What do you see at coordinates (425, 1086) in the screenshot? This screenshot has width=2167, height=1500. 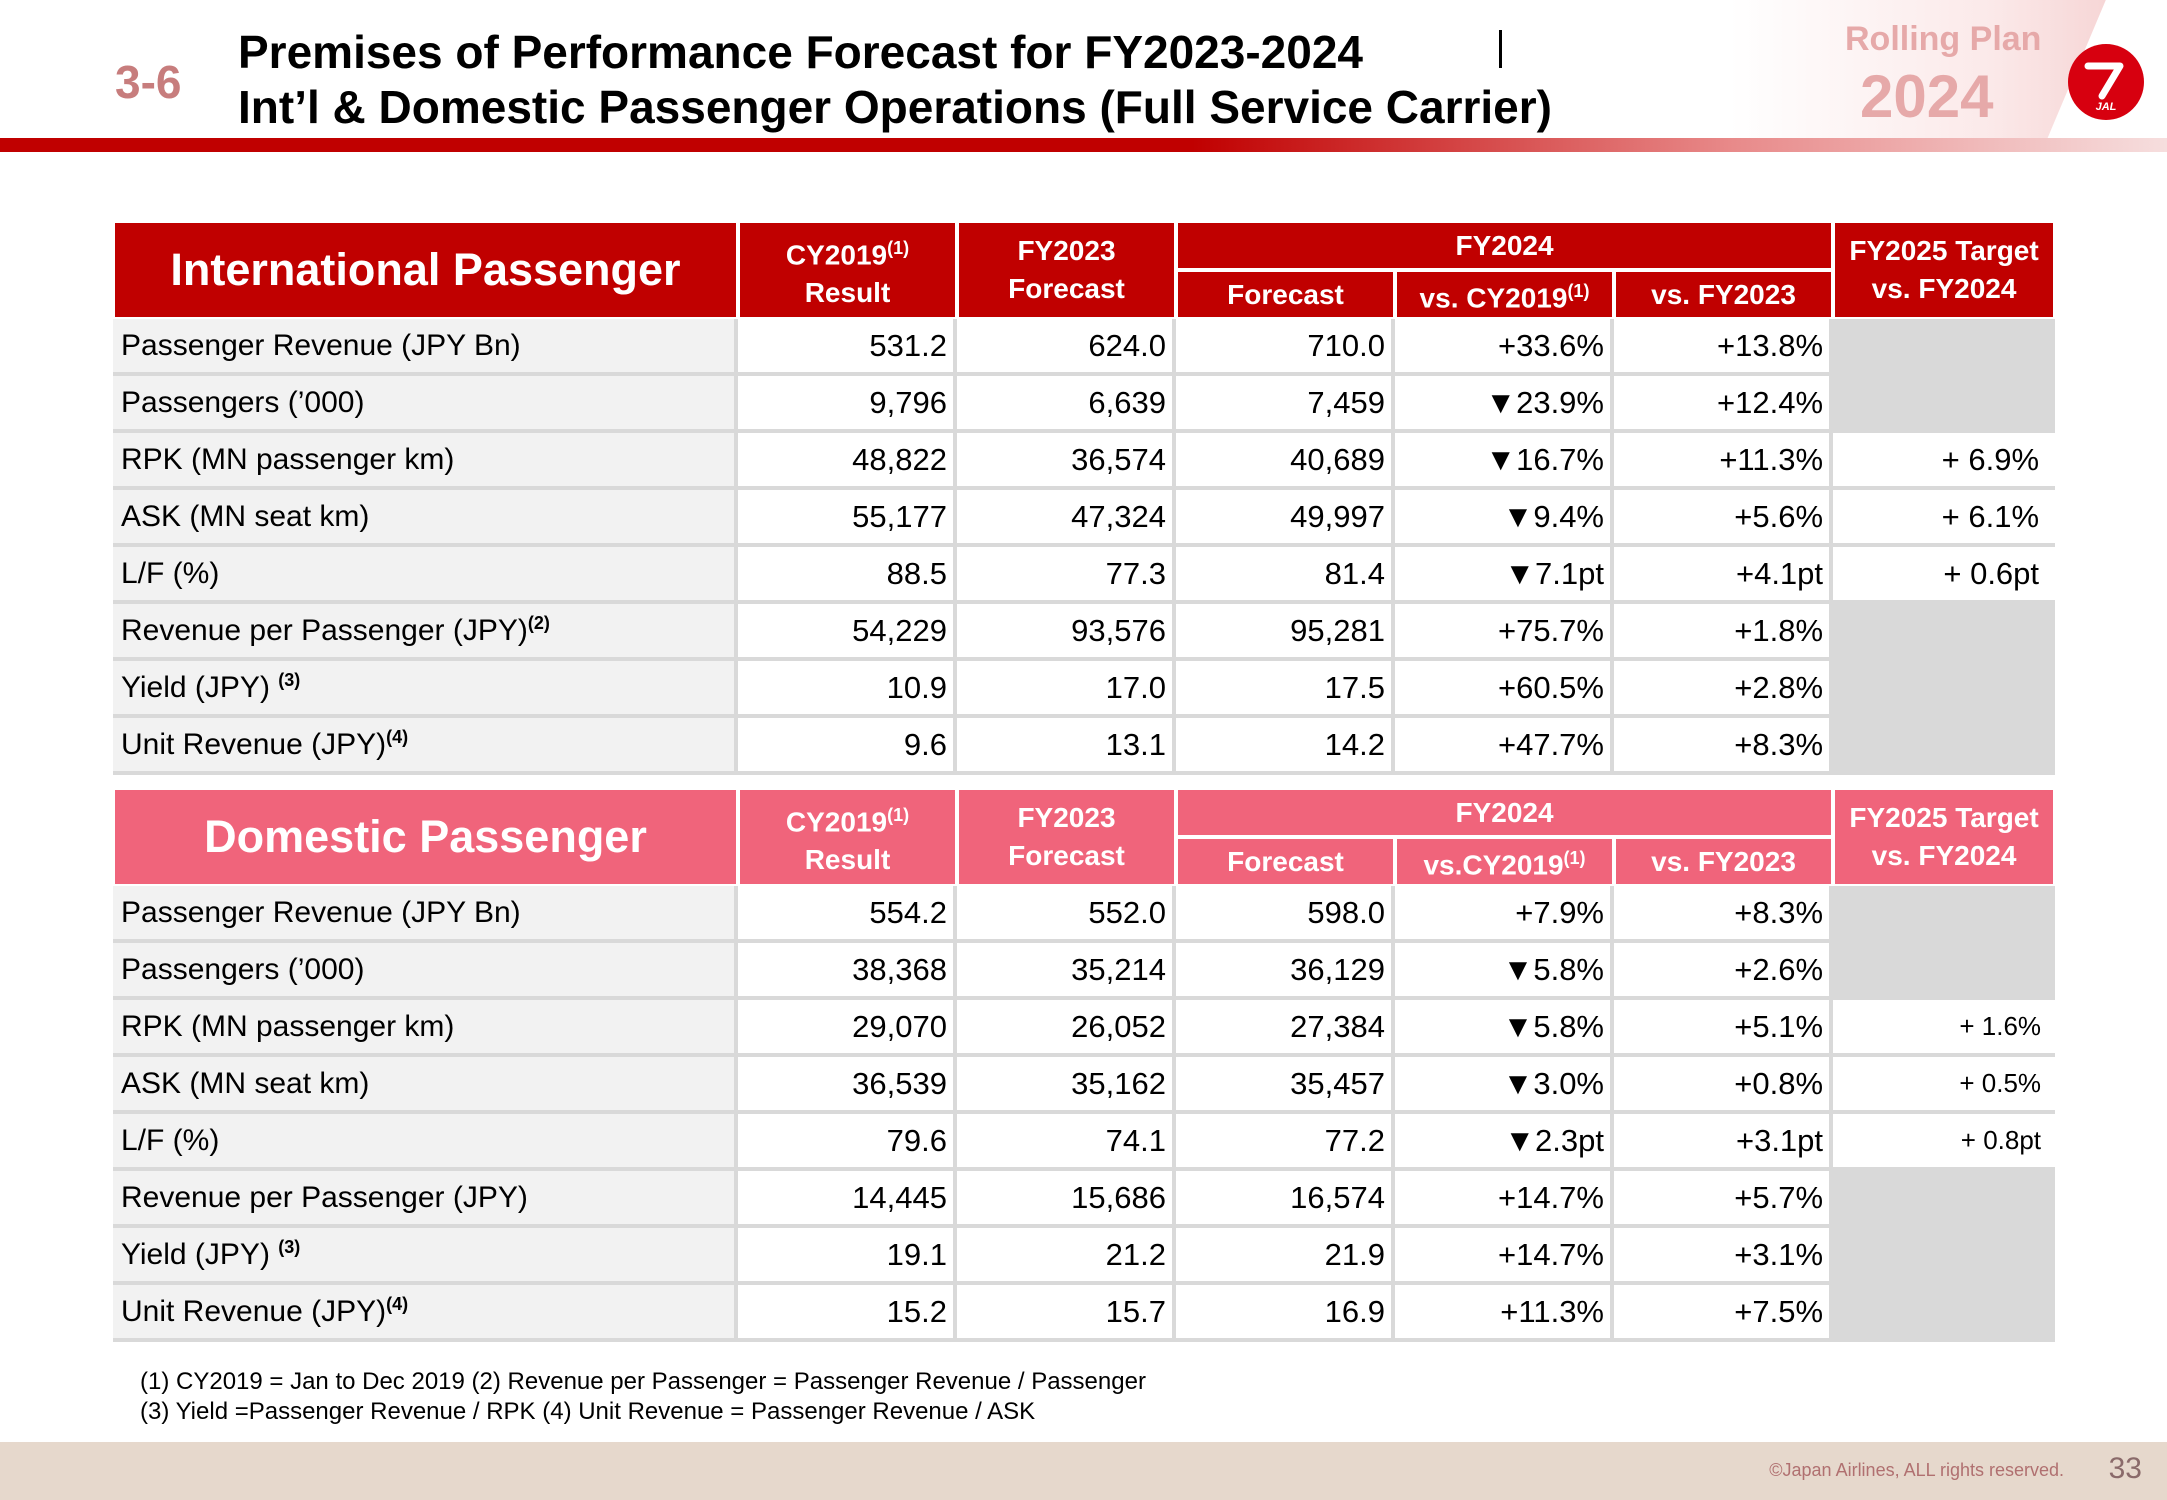 I see `row-label: ASK (MN seat km)` at bounding box center [425, 1086].